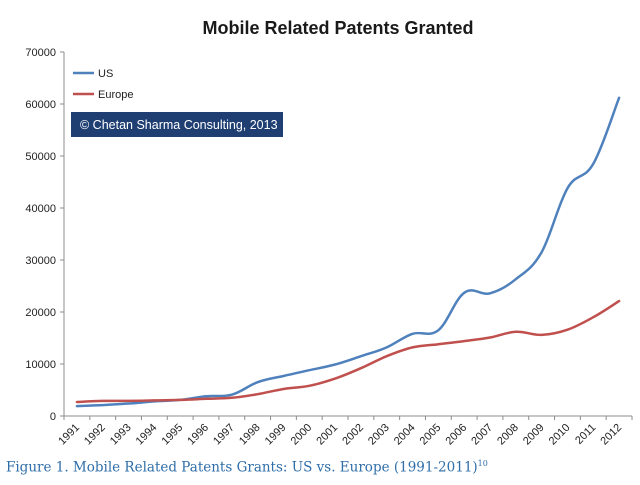  I want to click on x-tick-label: 1996, so click(198, 435).